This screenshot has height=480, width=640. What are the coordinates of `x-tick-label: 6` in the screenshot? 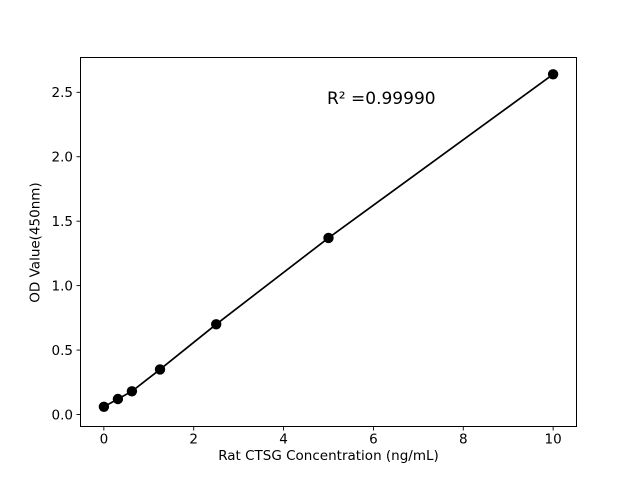 It's located at (373, 440).